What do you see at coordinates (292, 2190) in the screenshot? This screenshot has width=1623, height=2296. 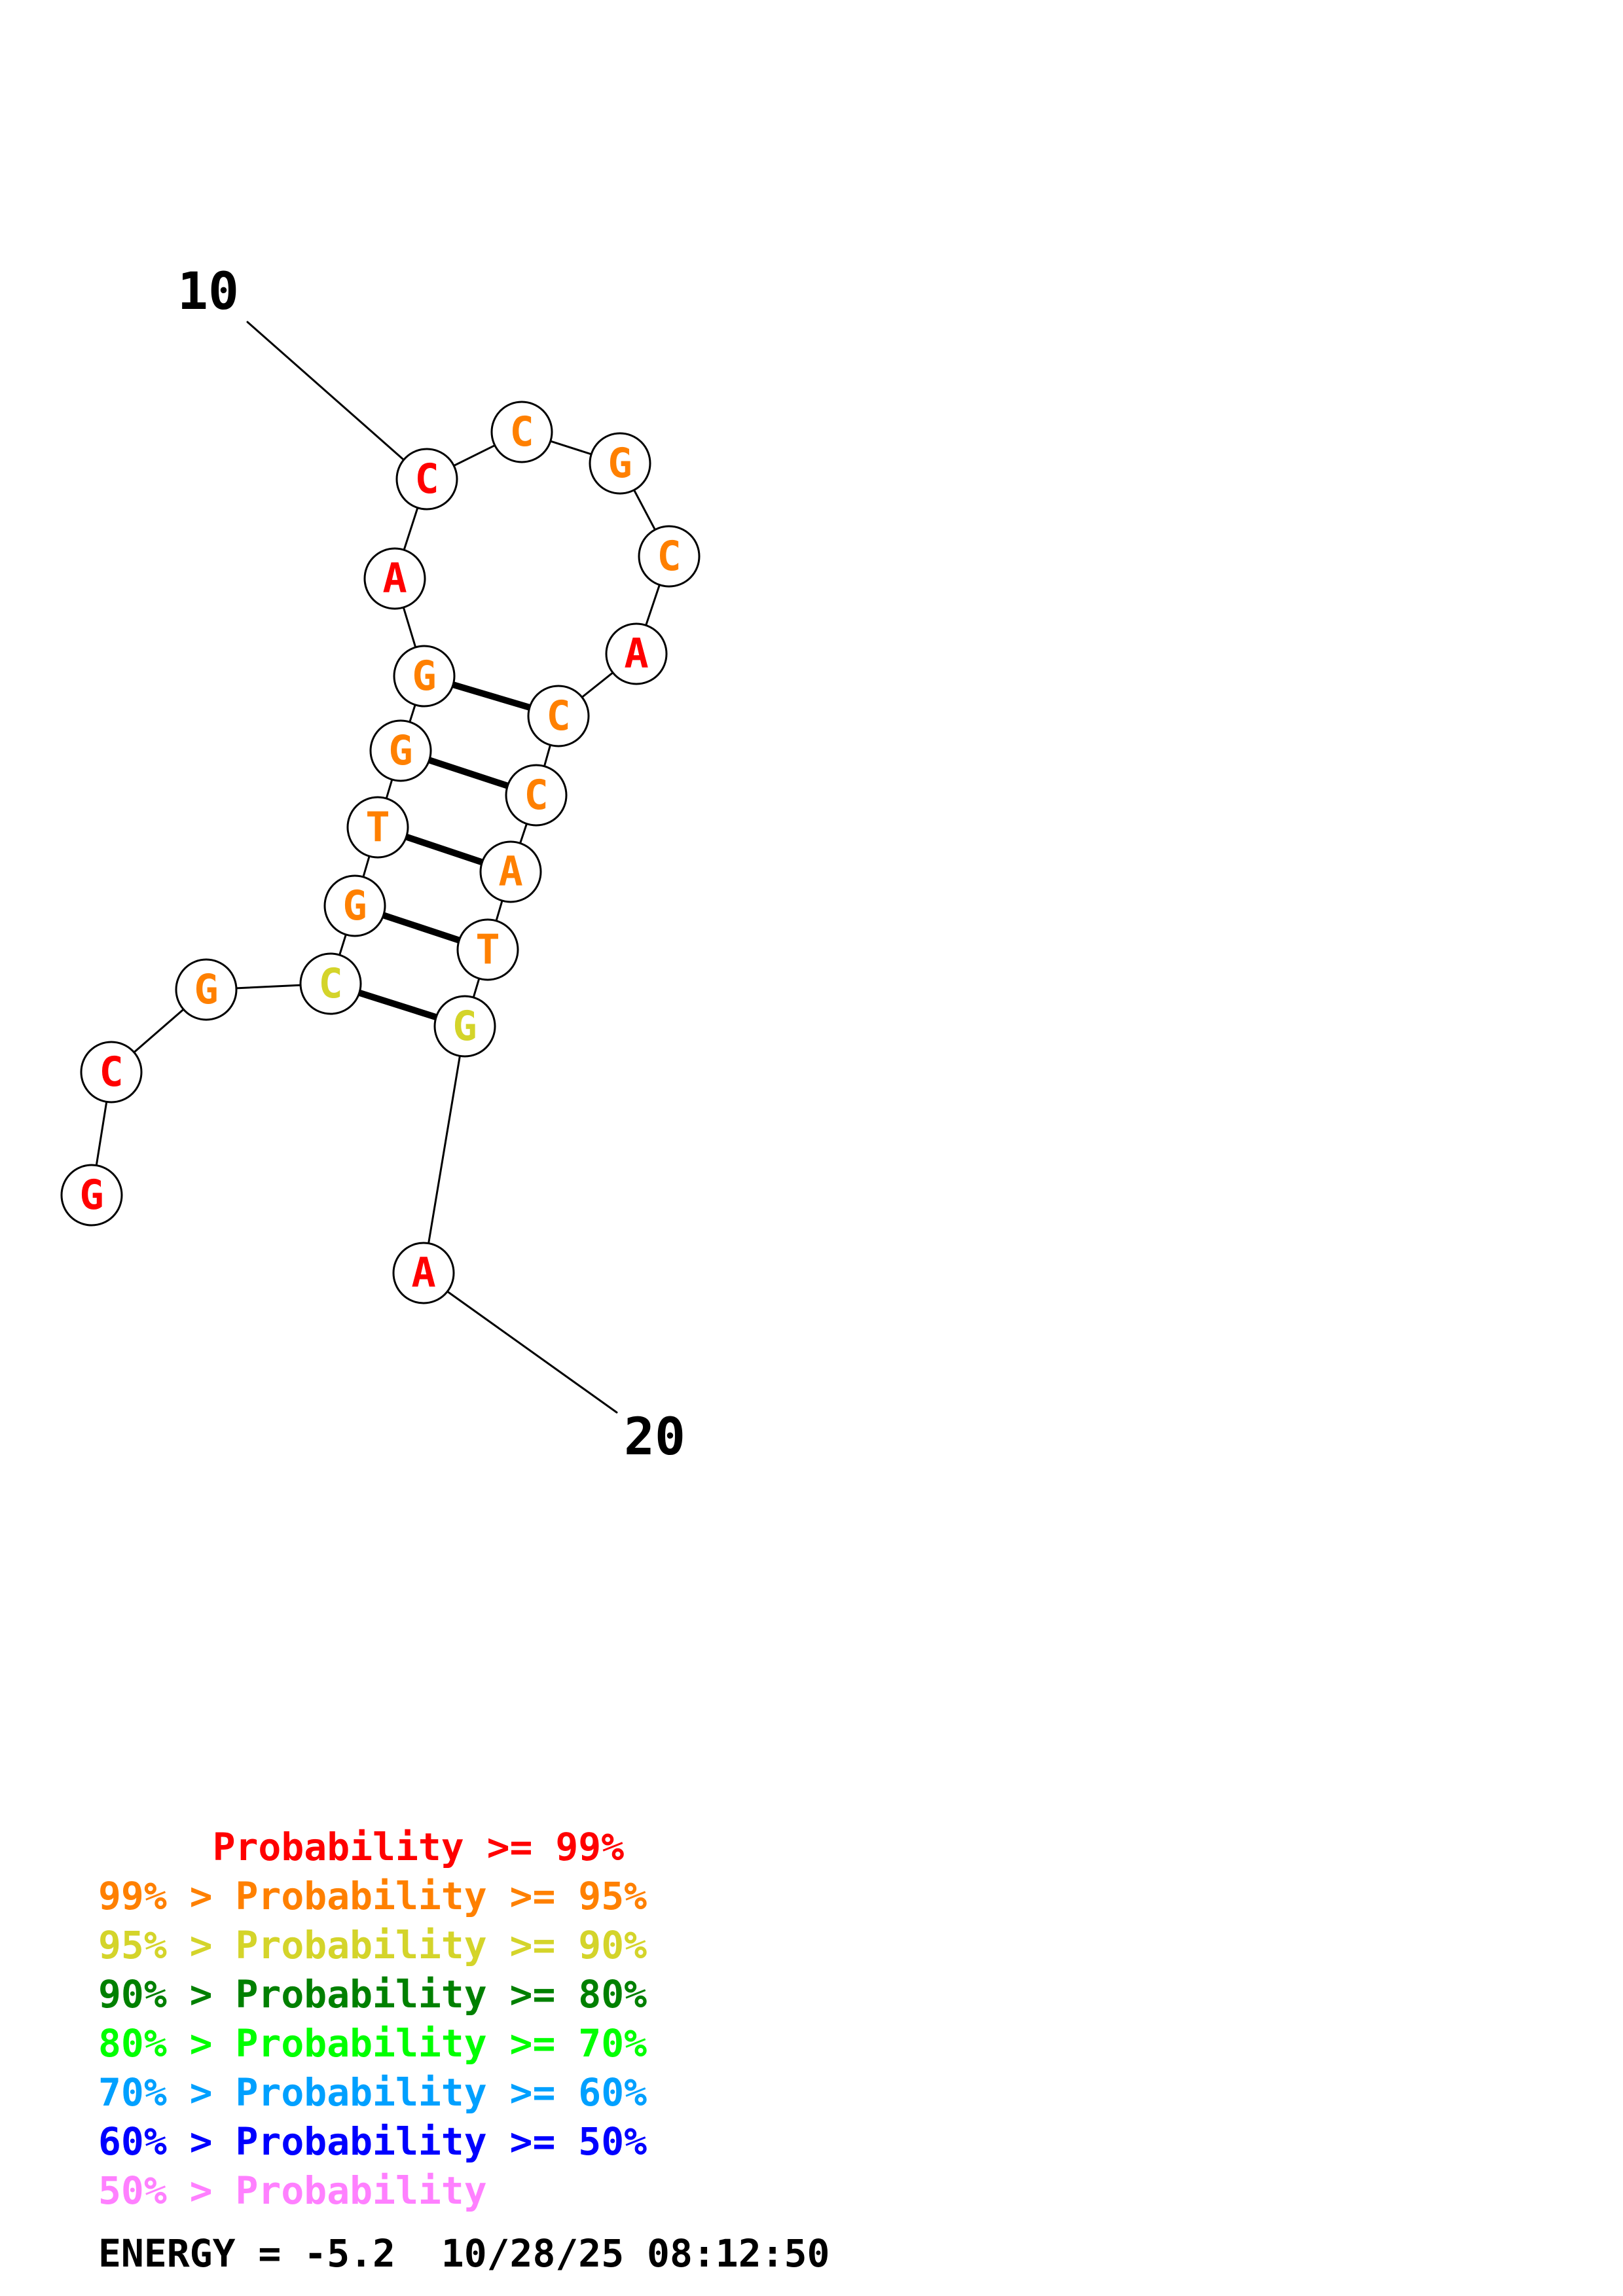 I see `legend-line-below-50: 50% > Probability` at bounding box center [292, 2190].